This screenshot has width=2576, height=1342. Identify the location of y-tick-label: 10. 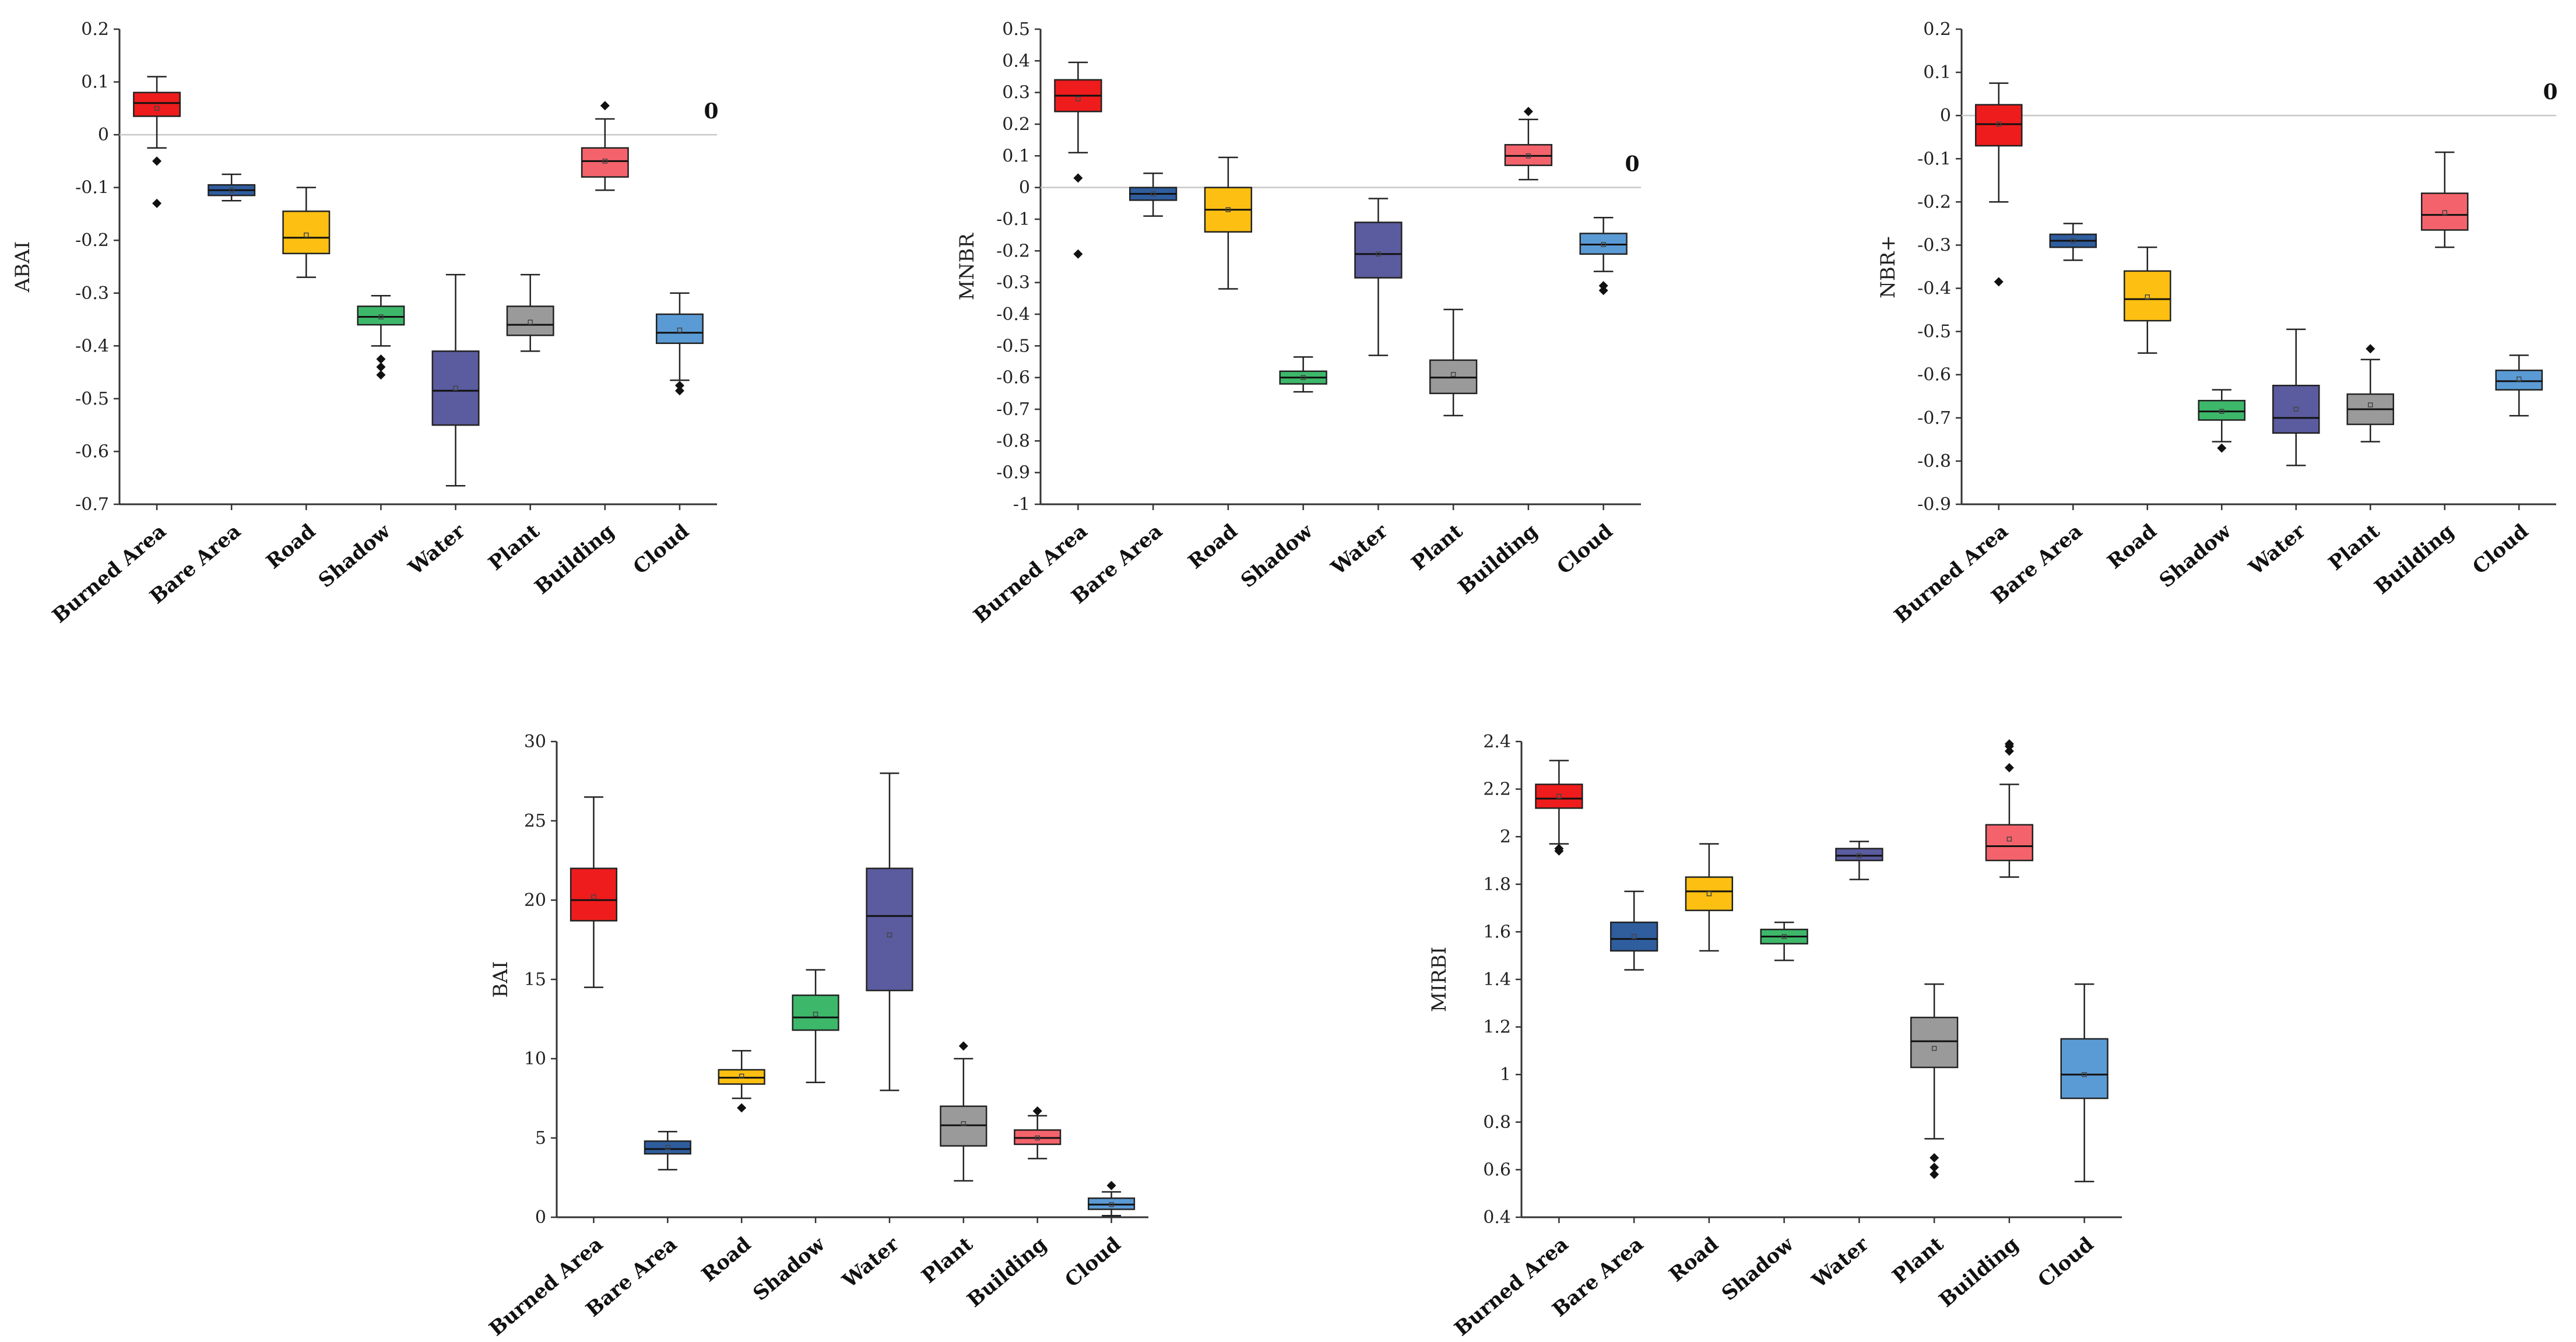
(535, 1059).